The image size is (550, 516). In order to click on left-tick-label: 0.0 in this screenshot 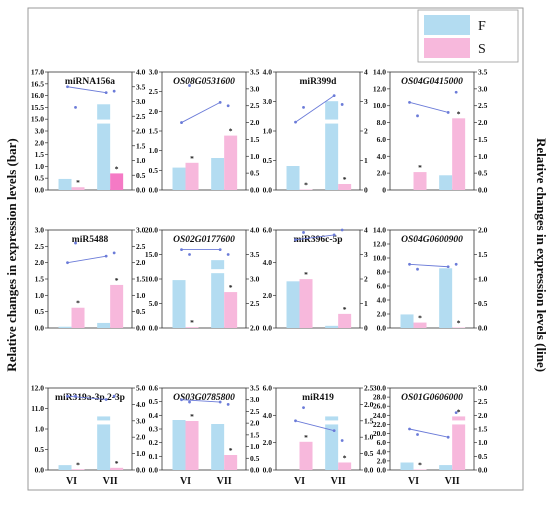, I will do `click(154, 470)`.